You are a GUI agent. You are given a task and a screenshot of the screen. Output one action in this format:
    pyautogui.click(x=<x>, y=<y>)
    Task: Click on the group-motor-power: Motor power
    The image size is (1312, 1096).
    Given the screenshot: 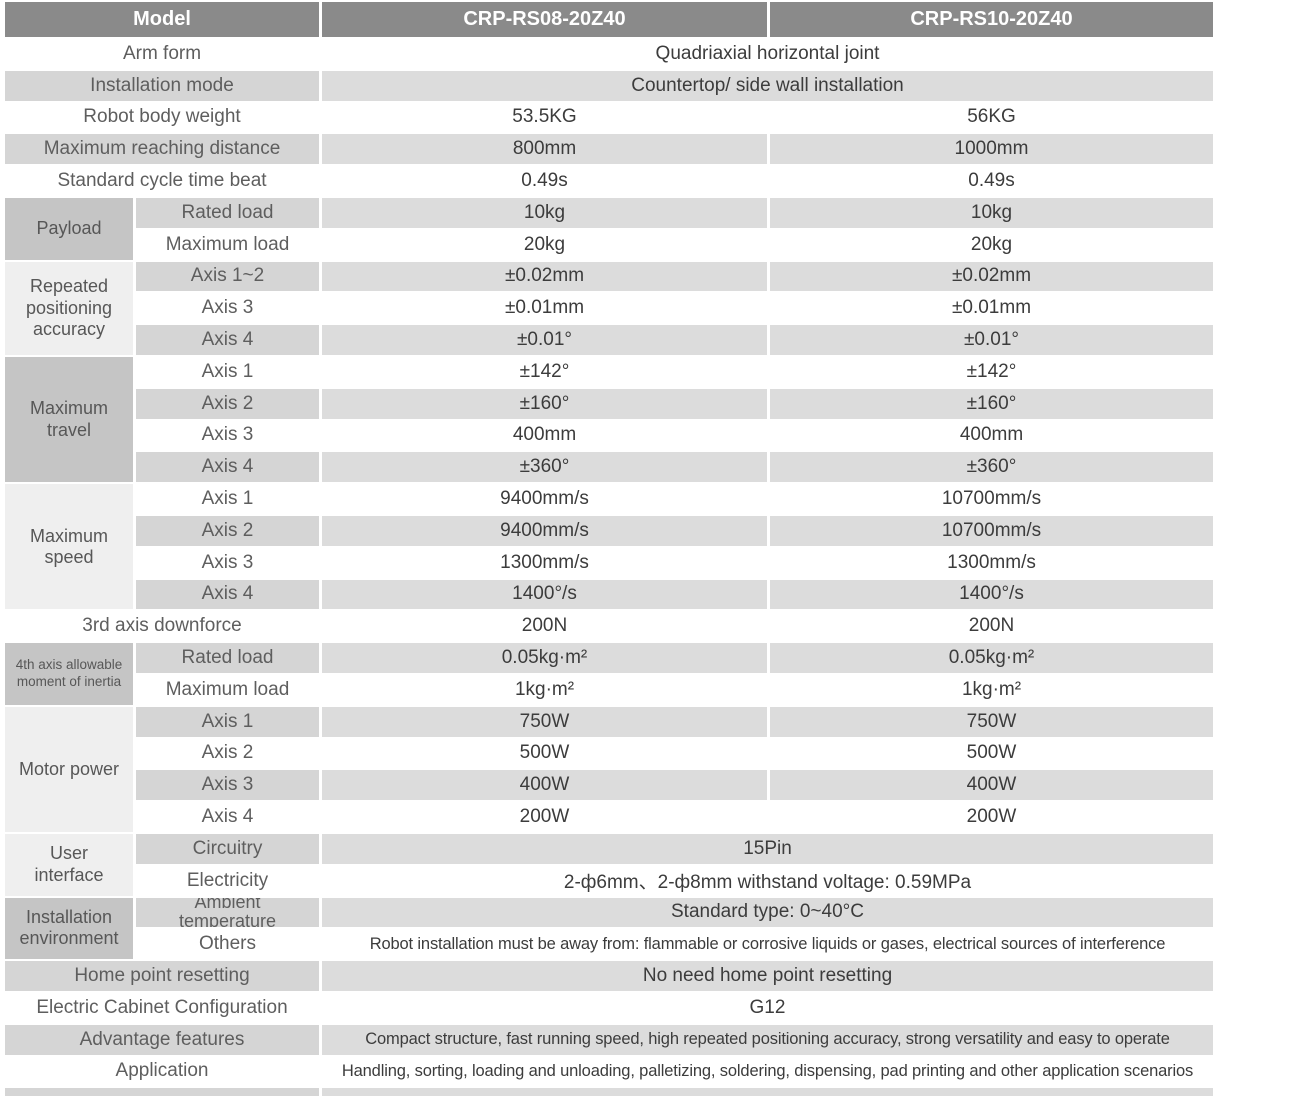 What is the action you would take?
    pyautogui.click(x=69, y=769)
    